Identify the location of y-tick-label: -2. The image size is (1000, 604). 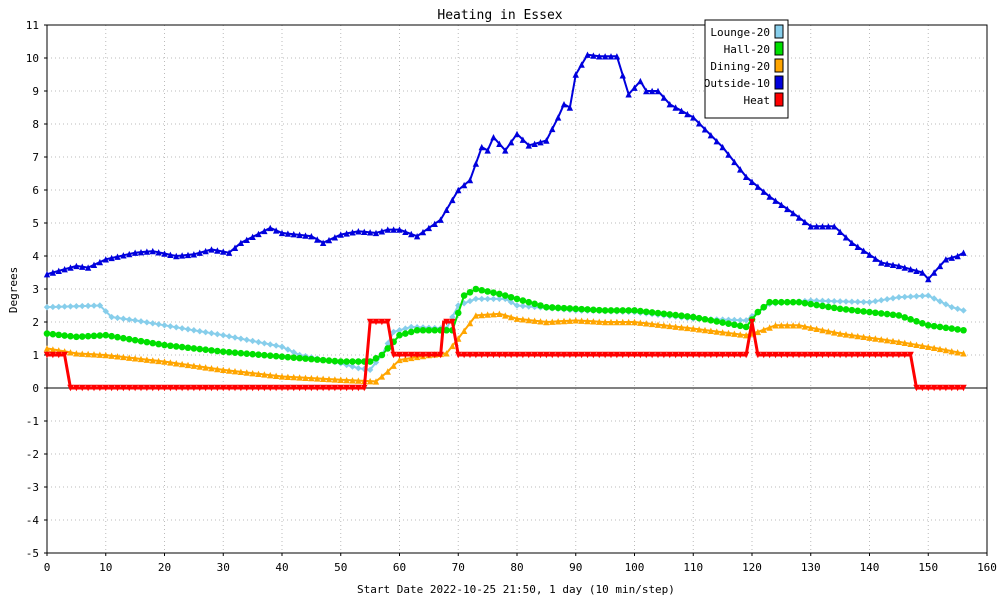
(32, 454).